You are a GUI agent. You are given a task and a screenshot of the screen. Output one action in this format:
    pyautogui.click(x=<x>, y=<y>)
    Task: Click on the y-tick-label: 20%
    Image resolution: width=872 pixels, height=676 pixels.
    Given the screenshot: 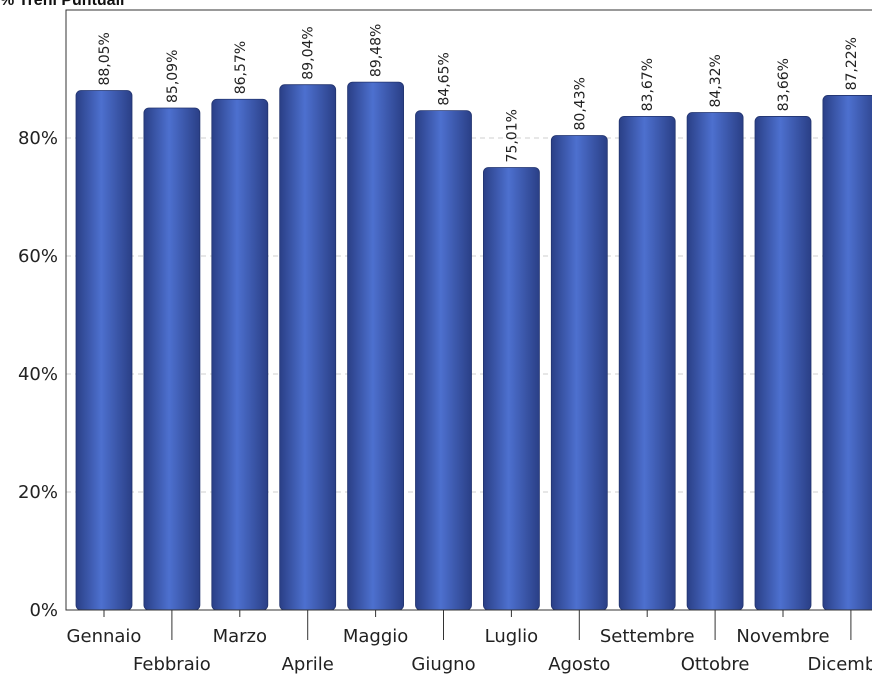 What is the action you would take?
    pyautogui.click(x=38, y=492)
    